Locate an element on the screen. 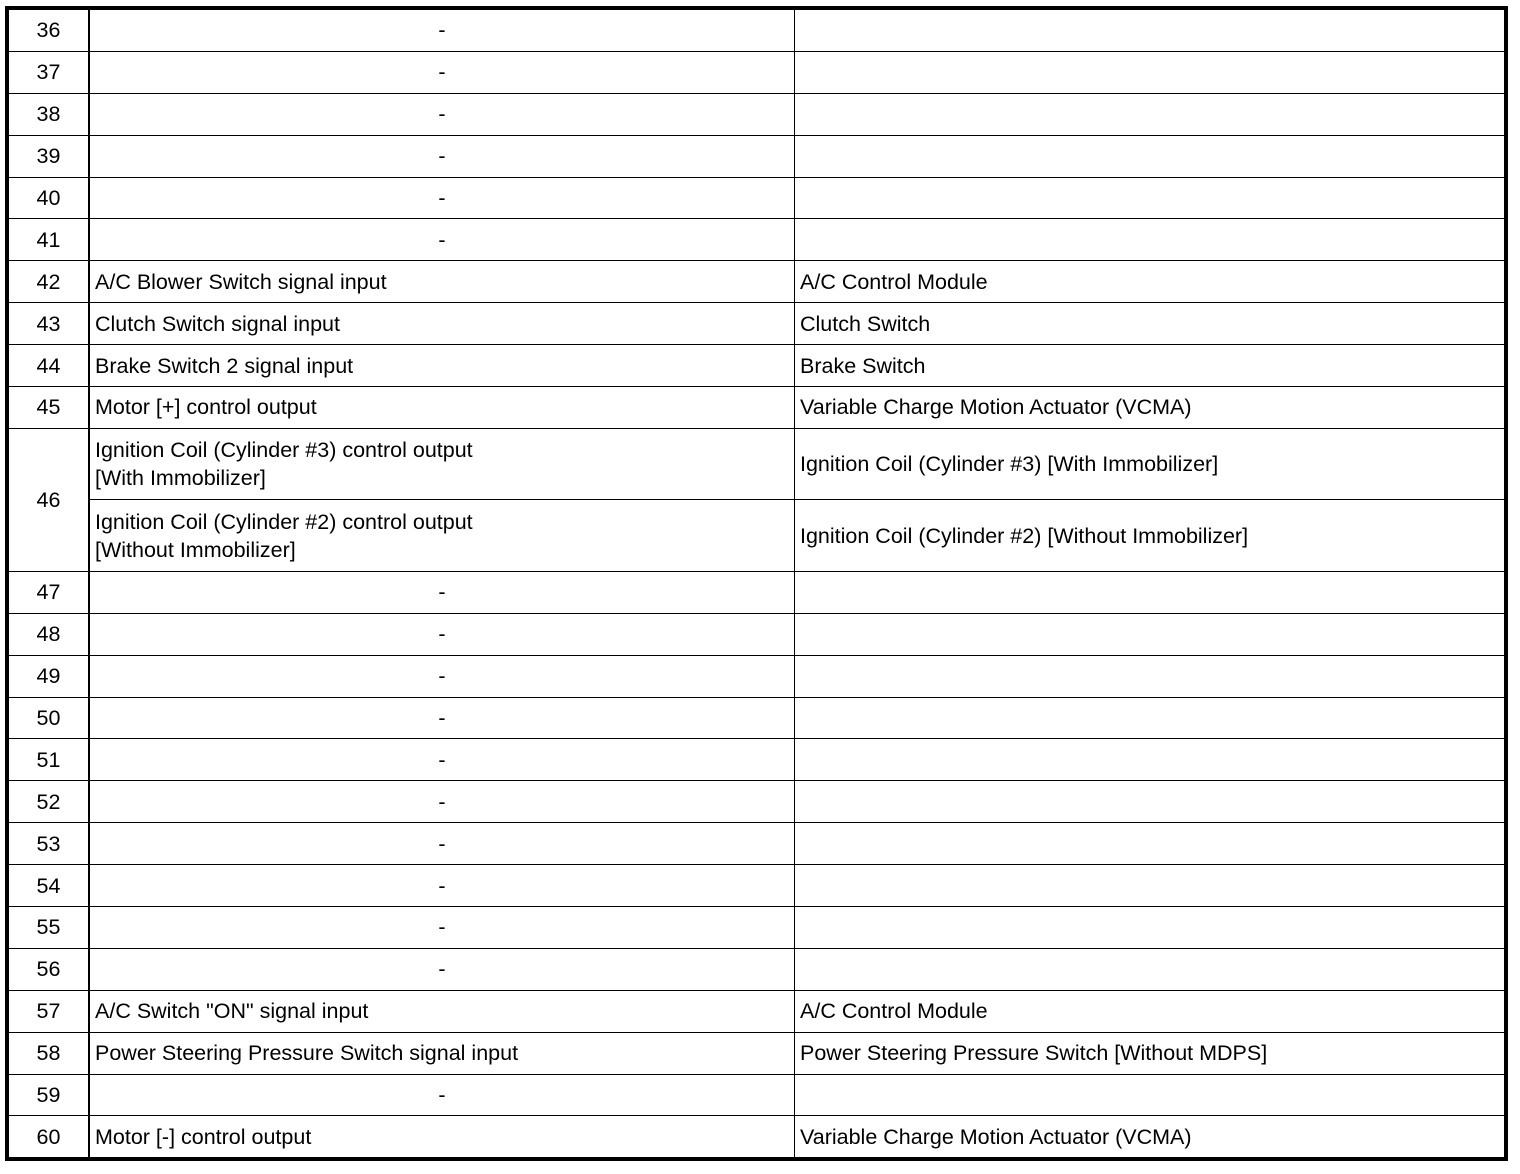 The image size is (1520, 1174). function-text: Brake Switch 2 signal input is located at coordinates (224, 365).